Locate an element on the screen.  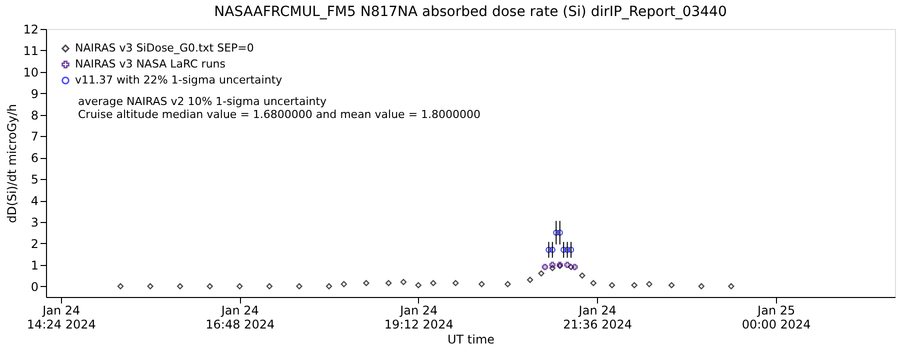
y-tick-label: 3 is located at coordinates (34, 222).